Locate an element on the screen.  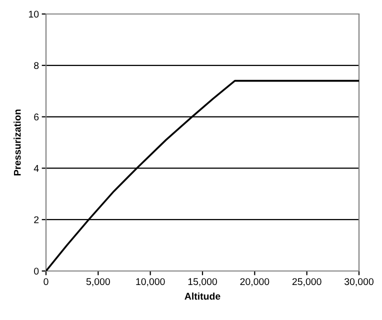
x-axis-title: Altitude is located at coordinates (202, 296).